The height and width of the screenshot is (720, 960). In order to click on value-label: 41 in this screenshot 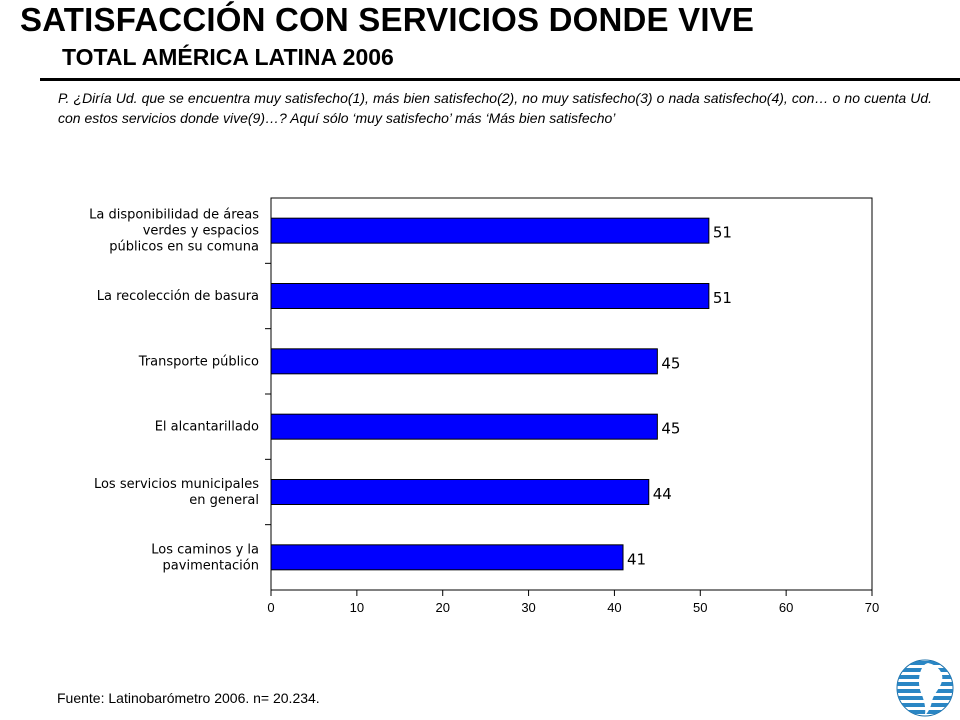, I will do `click(636, 559)`.